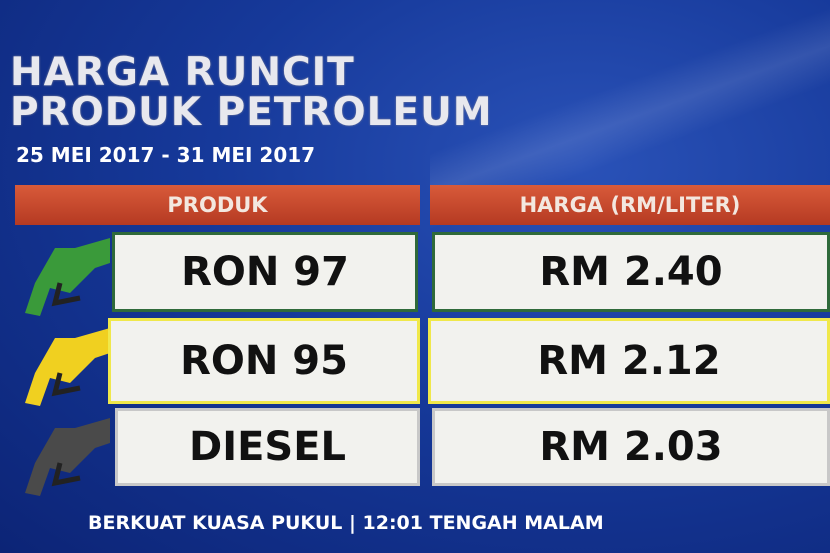 This screenshot has width=830, height=553. What do you see at coordinates (264, 361) in the screenshot?
I see `product-ron95: RON 95` at bounding box center [264, 361].